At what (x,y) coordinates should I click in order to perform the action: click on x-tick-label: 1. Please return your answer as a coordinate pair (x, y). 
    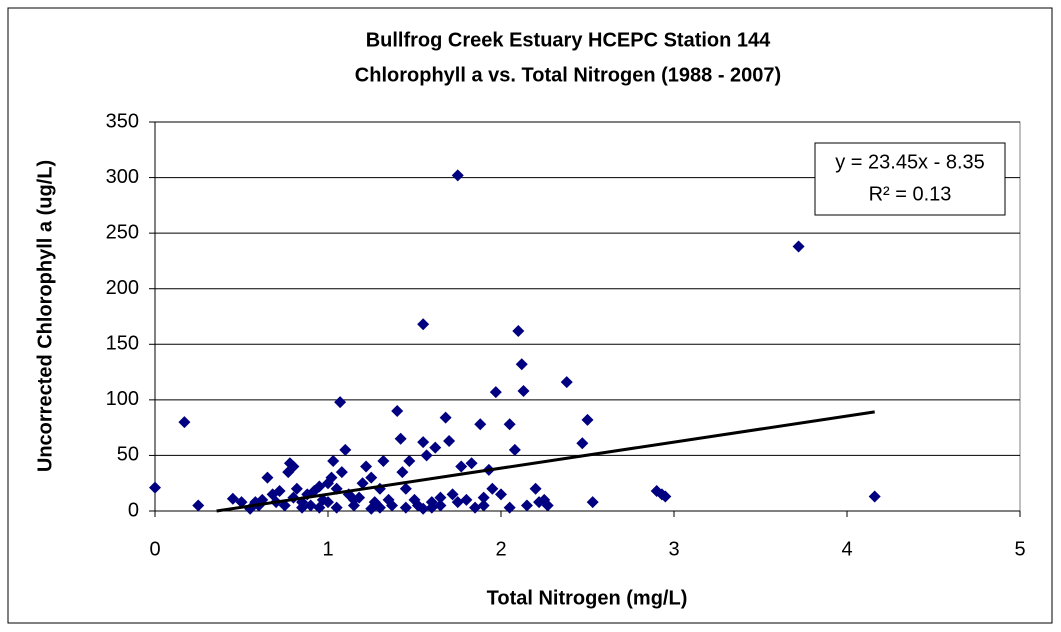
    Looking at the image, I should click on (327, 549).